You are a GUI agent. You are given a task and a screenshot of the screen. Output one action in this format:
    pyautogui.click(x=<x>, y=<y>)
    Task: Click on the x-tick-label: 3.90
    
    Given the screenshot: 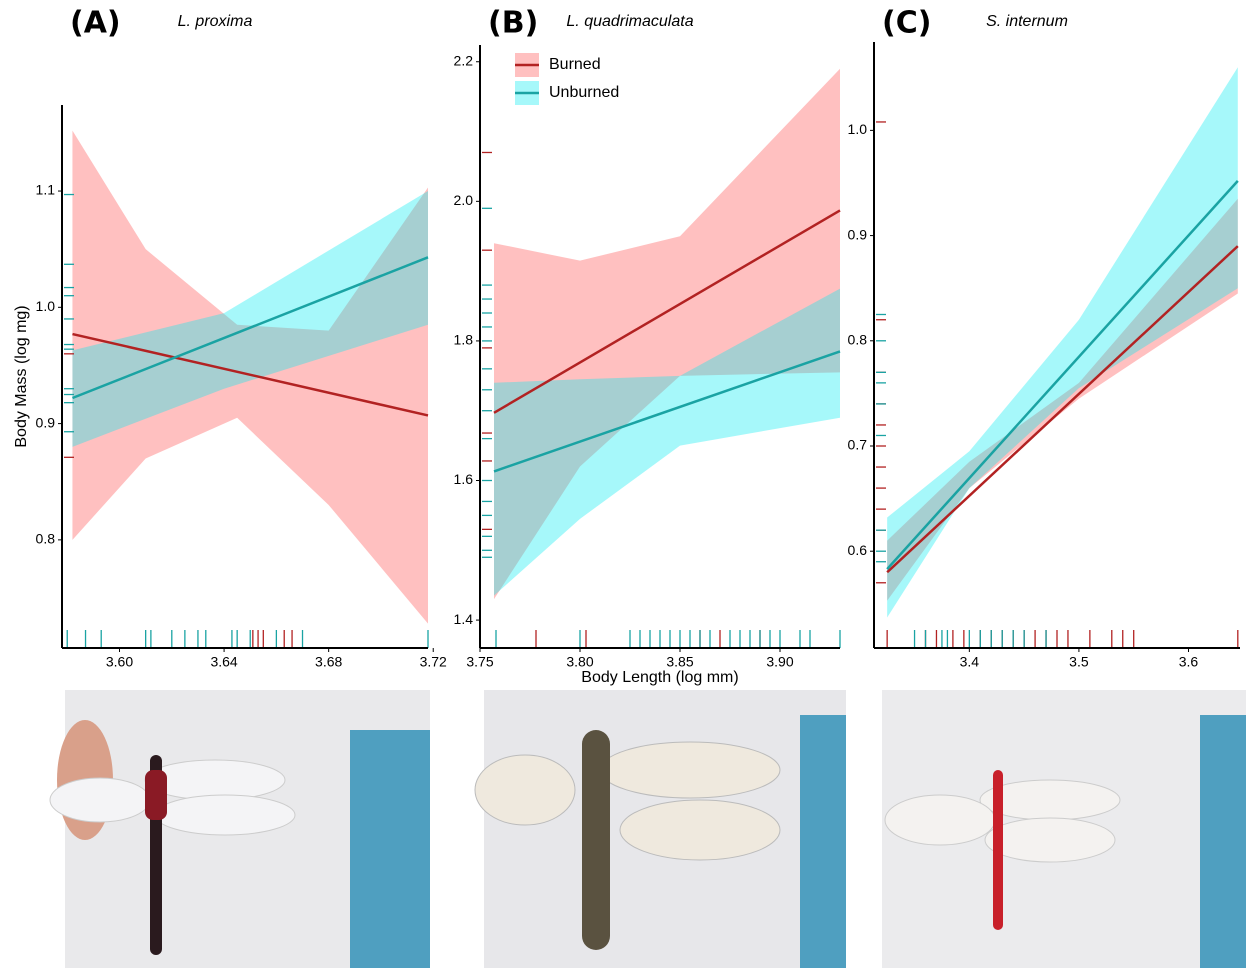 What is the action you would take?
    pyautogui.click(x=779, y=662)
    